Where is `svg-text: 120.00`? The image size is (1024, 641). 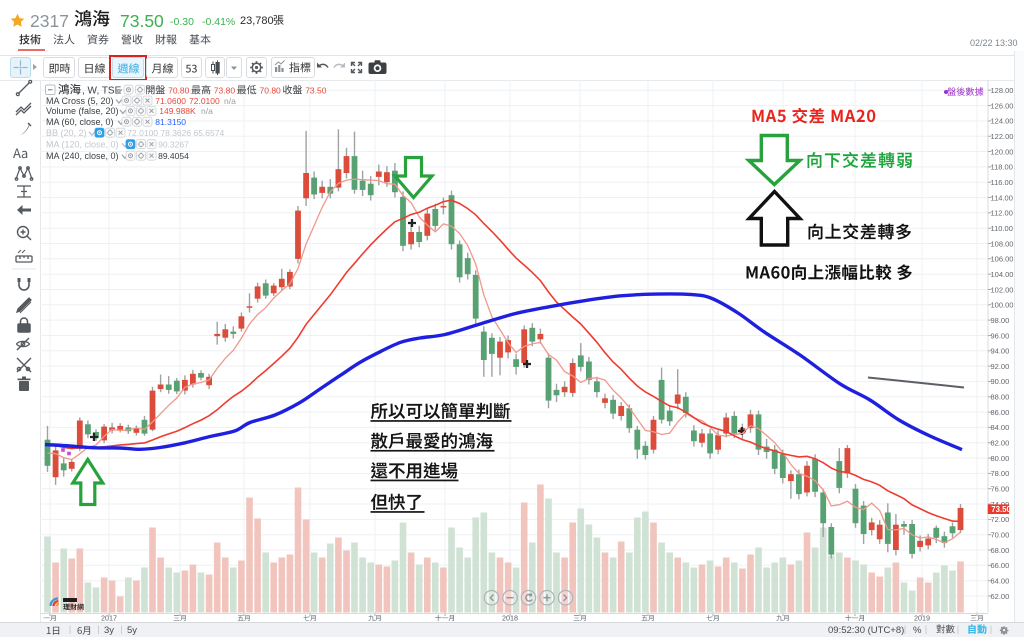
svg-text: 120.00 is located at coordinates (1002, 151).